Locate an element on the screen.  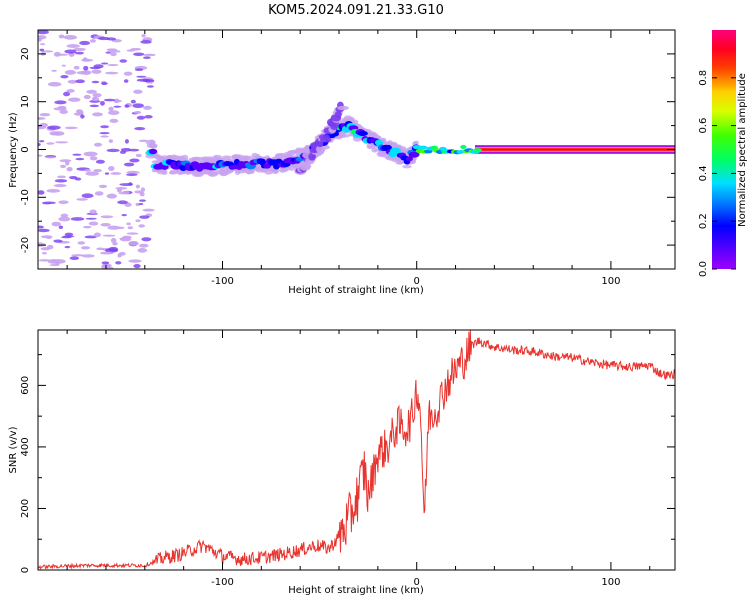
colorbar-ticks: 0.0 0.2 0.4 0.6 0.8 is located at coordinates (717, 173).